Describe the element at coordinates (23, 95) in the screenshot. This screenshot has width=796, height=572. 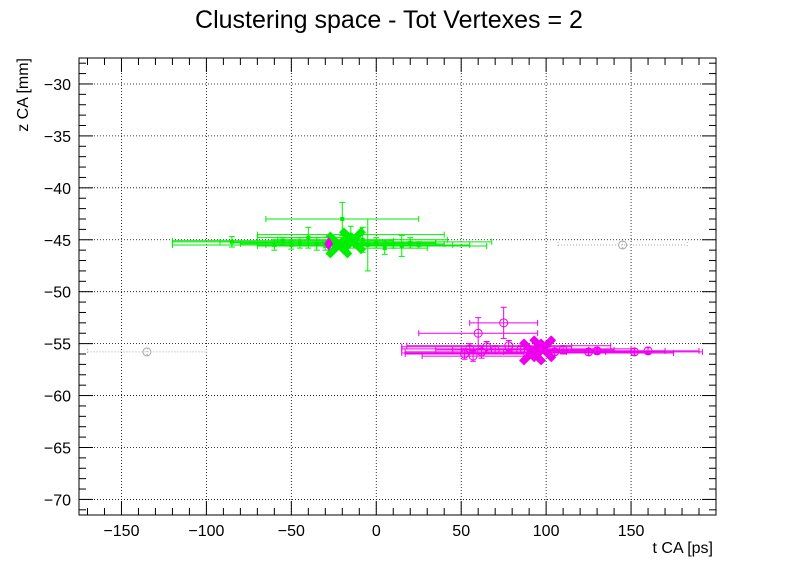
I see `y-axis-label: z CA [mm]` at that location.